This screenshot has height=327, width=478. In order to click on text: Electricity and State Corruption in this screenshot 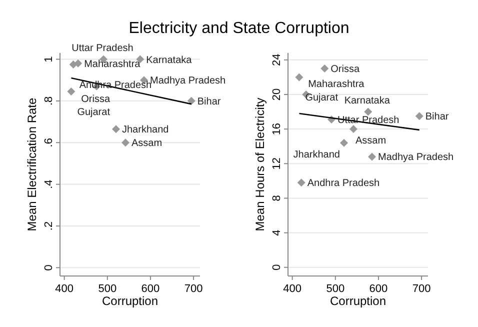, I will do `click(239, 28)`.